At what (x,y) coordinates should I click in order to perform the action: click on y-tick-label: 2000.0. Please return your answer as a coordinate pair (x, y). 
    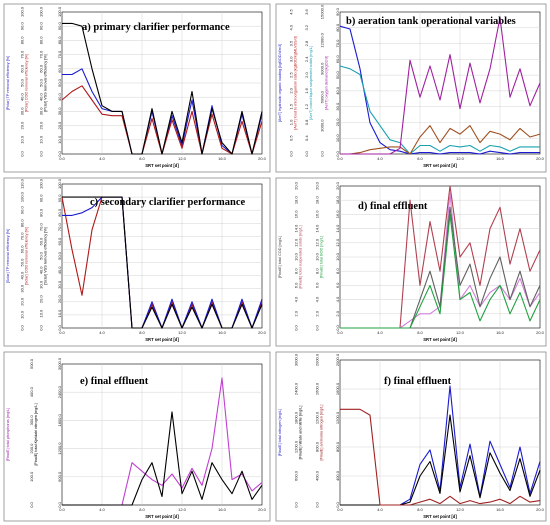
    Looking at the image, I should click on (316, 359).